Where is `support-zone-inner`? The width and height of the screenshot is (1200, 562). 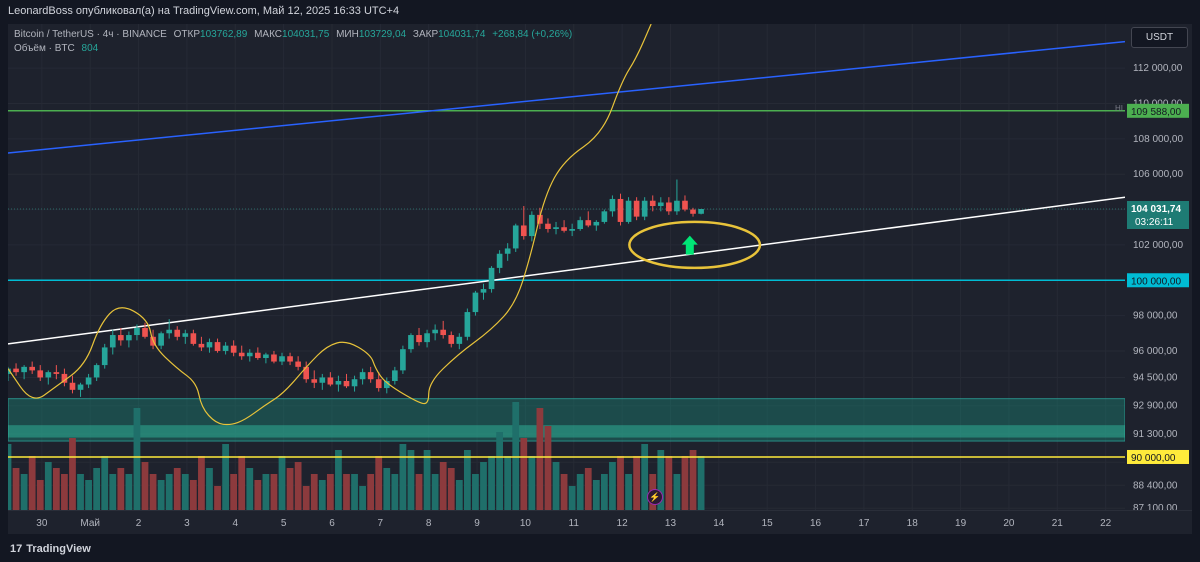 support-zone-inner is located at coordinates (566, 431).